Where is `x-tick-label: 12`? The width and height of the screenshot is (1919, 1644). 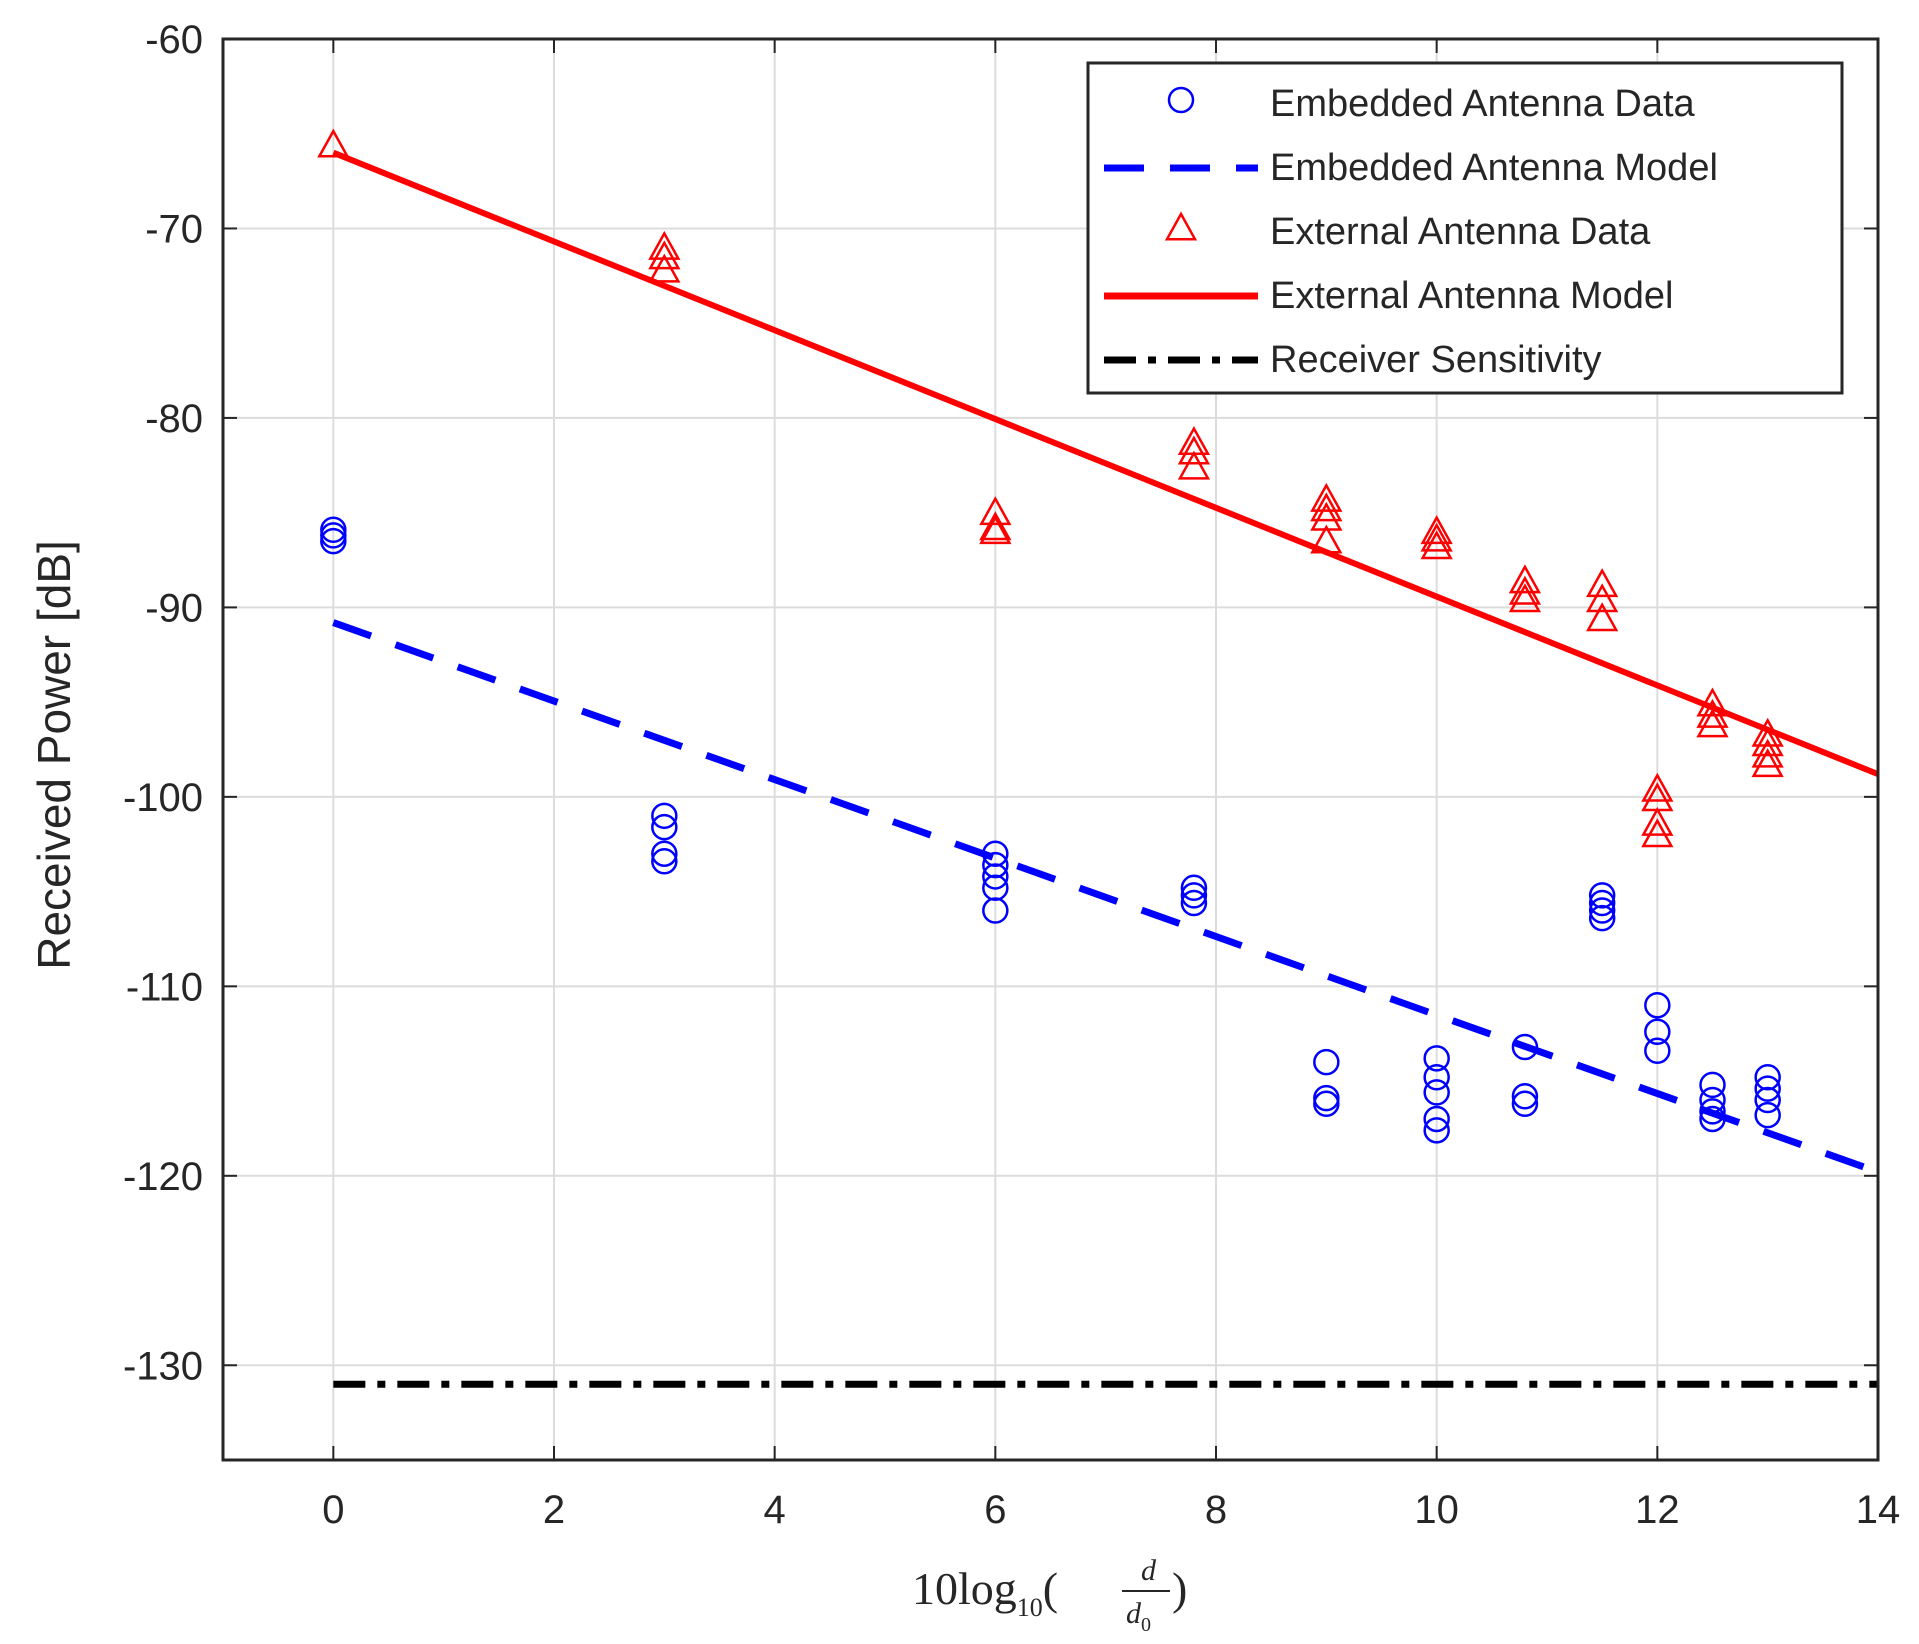 x-tick-label: 12 is located at coordinates (1657, 1510).